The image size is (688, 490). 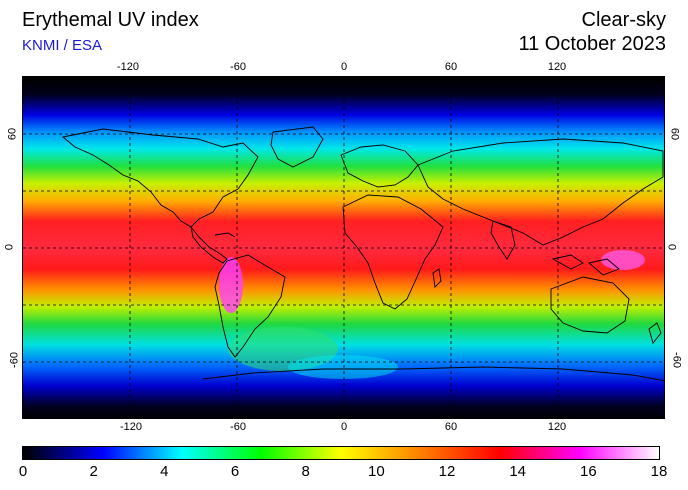 What do you see at coordinates (447, 471) in the screenshot?
I see `colorbar-tick-label: 12` at bounding box center [447, 471].